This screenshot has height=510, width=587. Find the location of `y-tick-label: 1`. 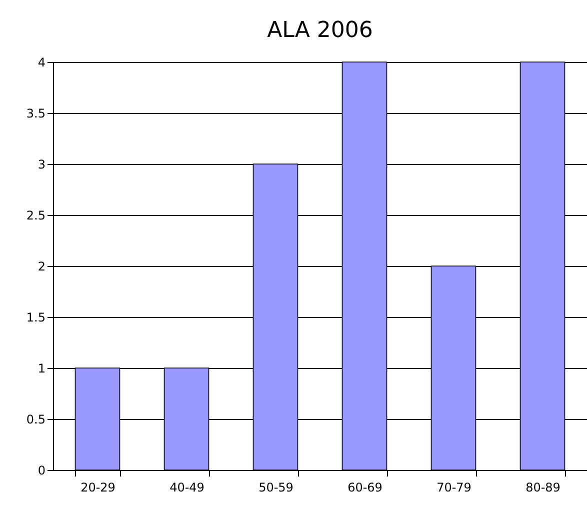

y-tick-label: 1 is located at coordinates (42, 369).